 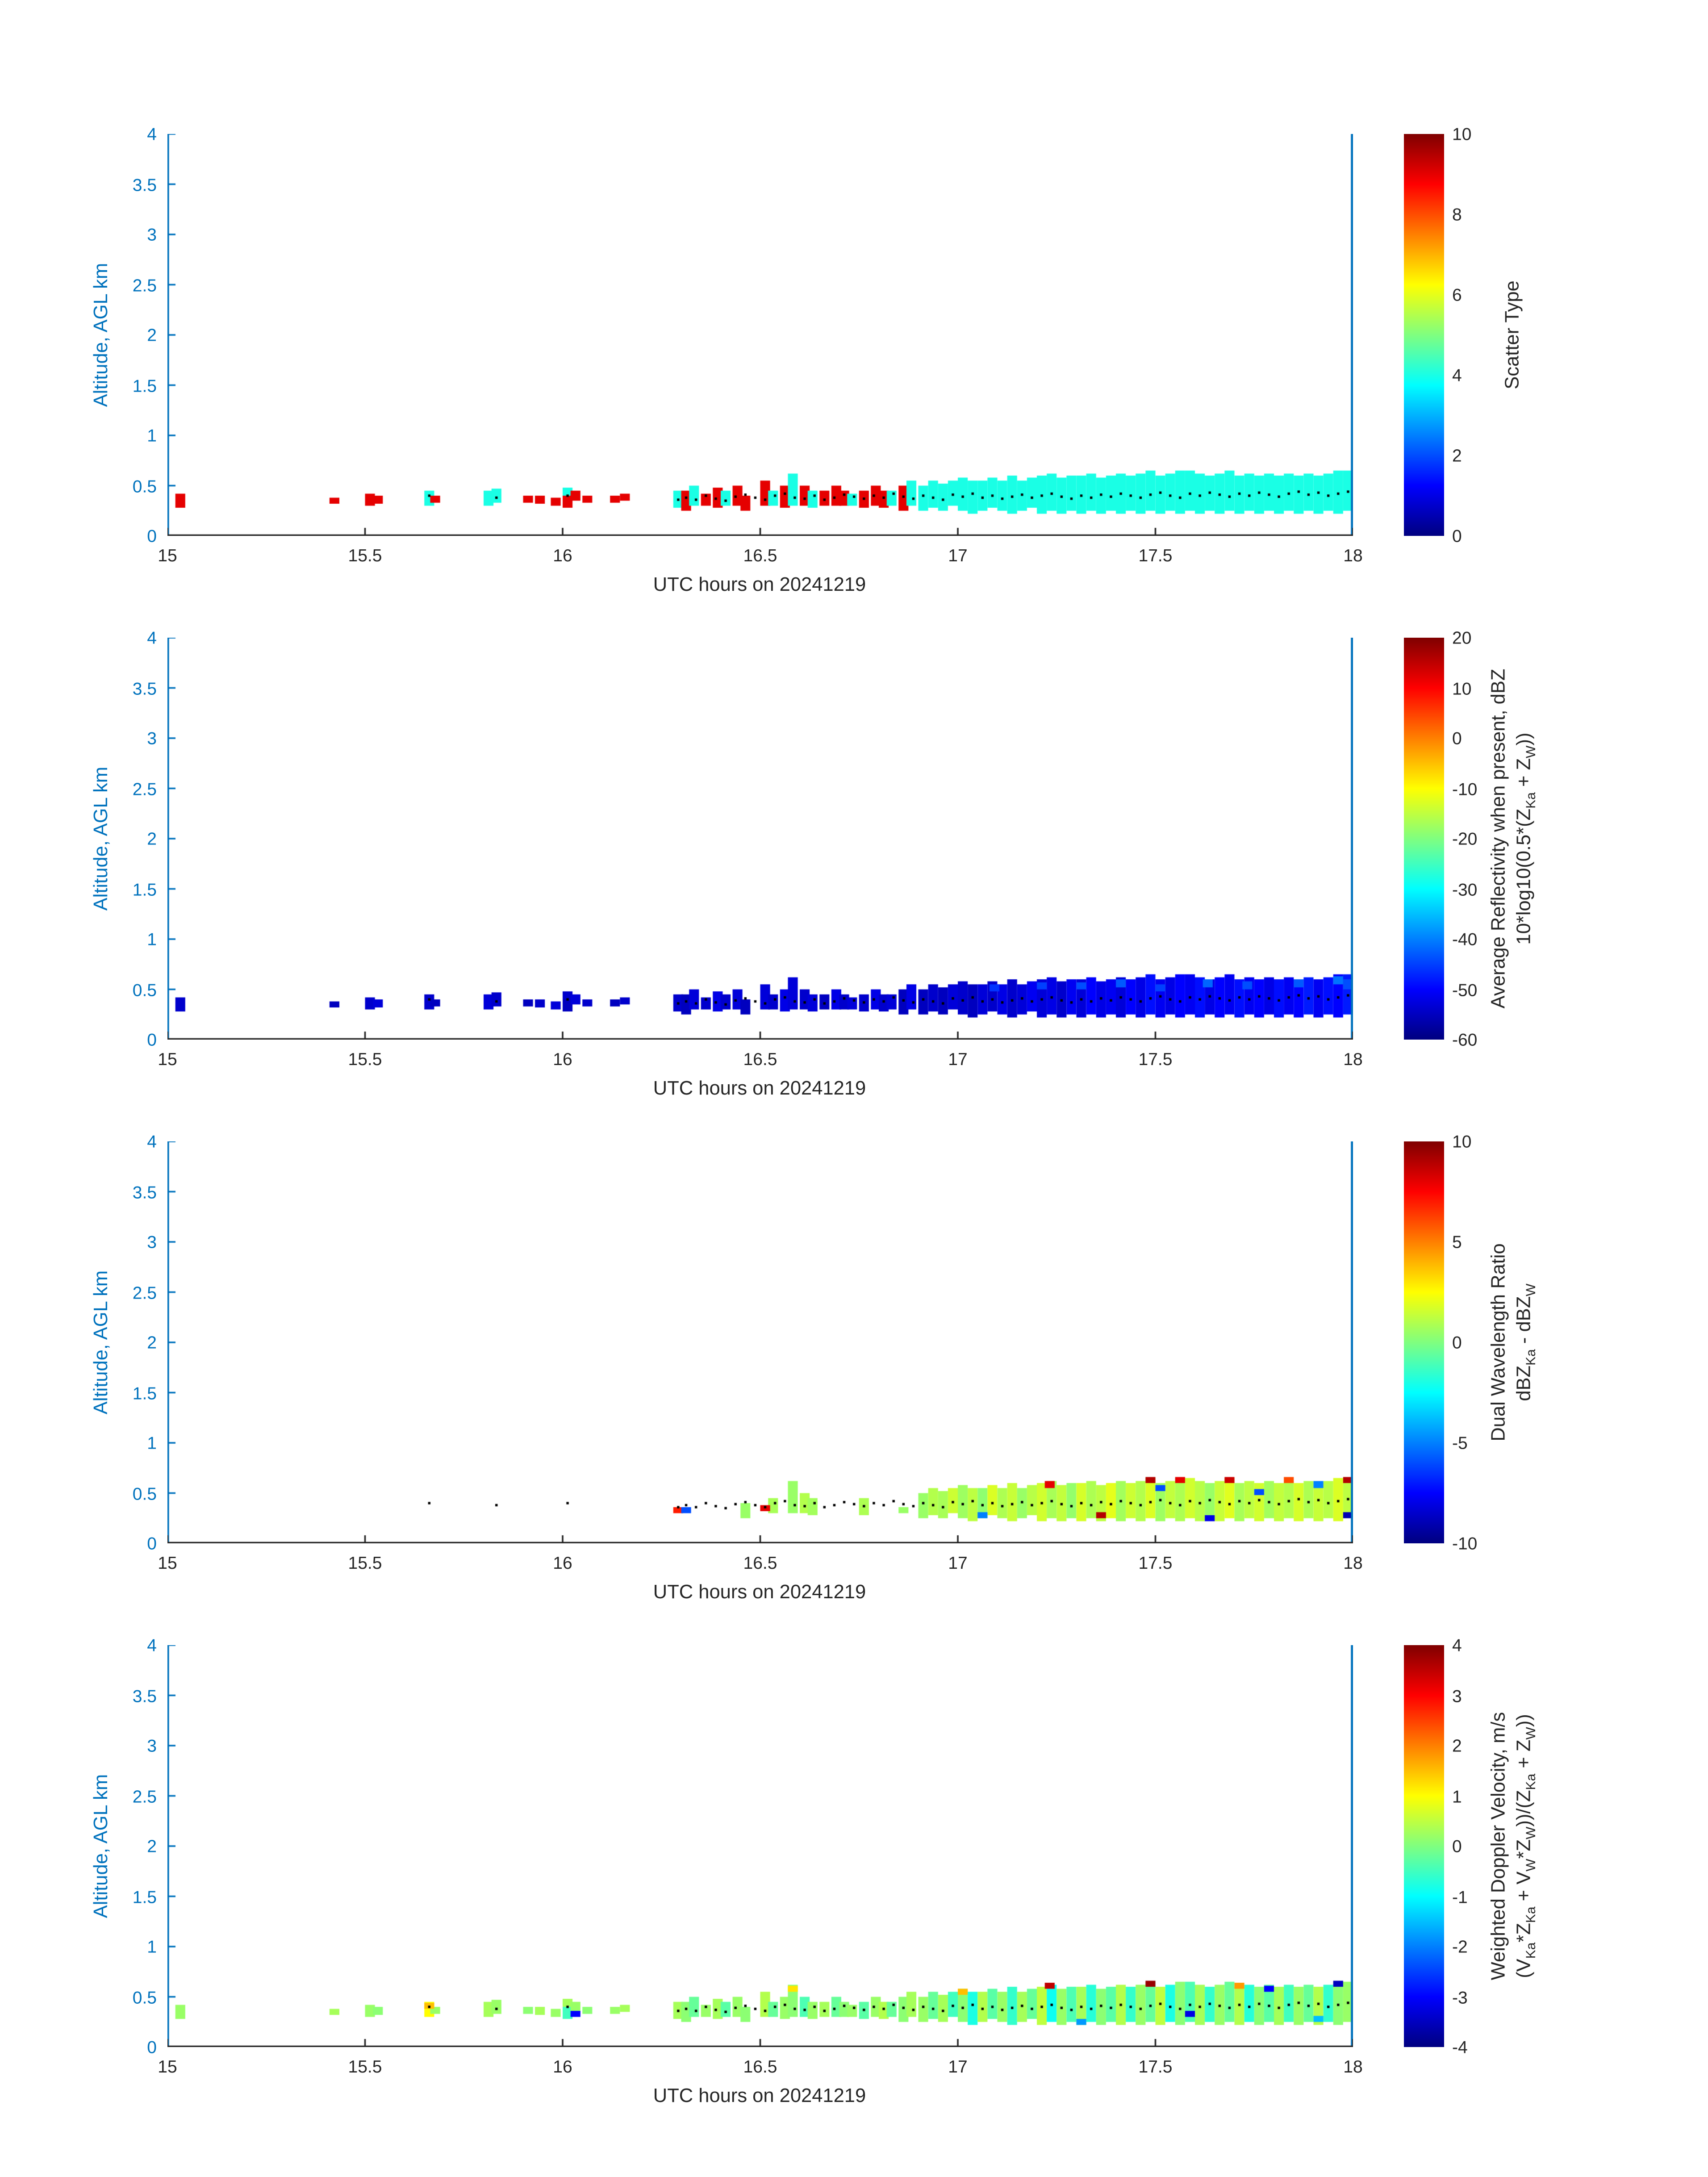 I want to click on colorbar-title: Dual Wavelength Ratio dBZKa - dBZW, so click(x=1513, y=1342).